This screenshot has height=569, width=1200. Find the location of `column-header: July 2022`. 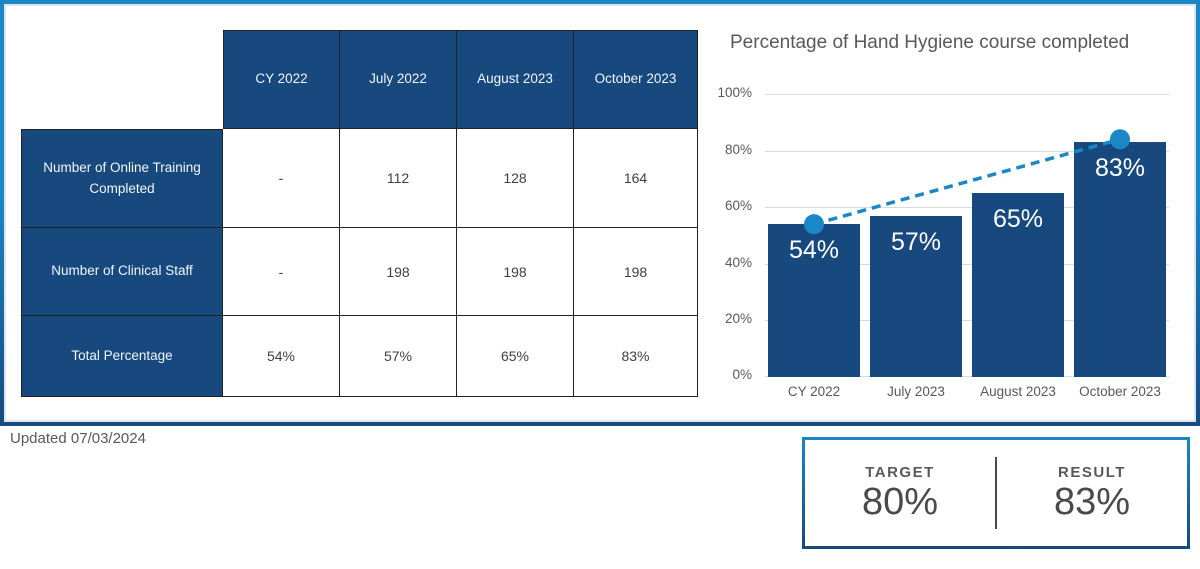

column-header: July 2022 is located at coordinates (398, 79).